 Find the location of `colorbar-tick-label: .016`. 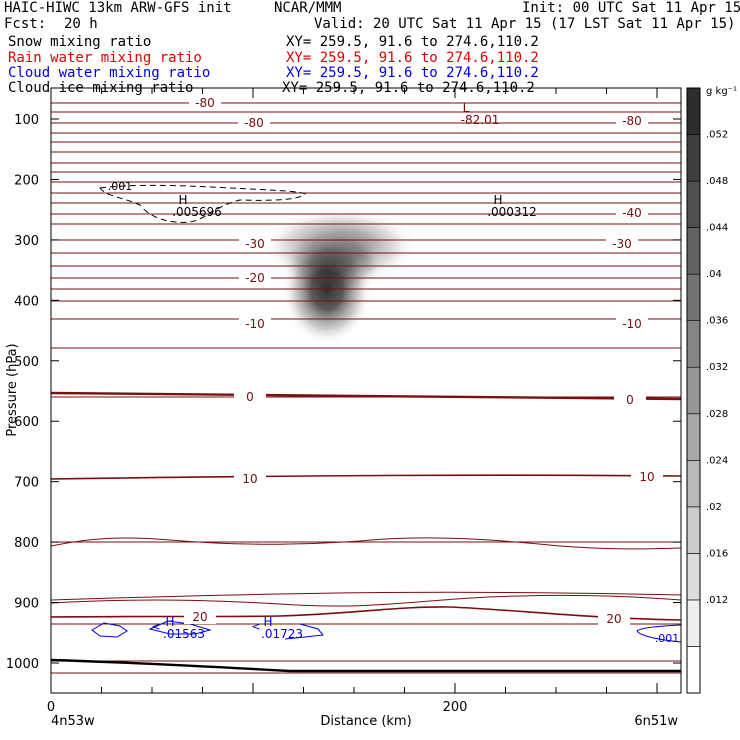

colorbar-tick-label: .016 is located at coordinates (717, 553).